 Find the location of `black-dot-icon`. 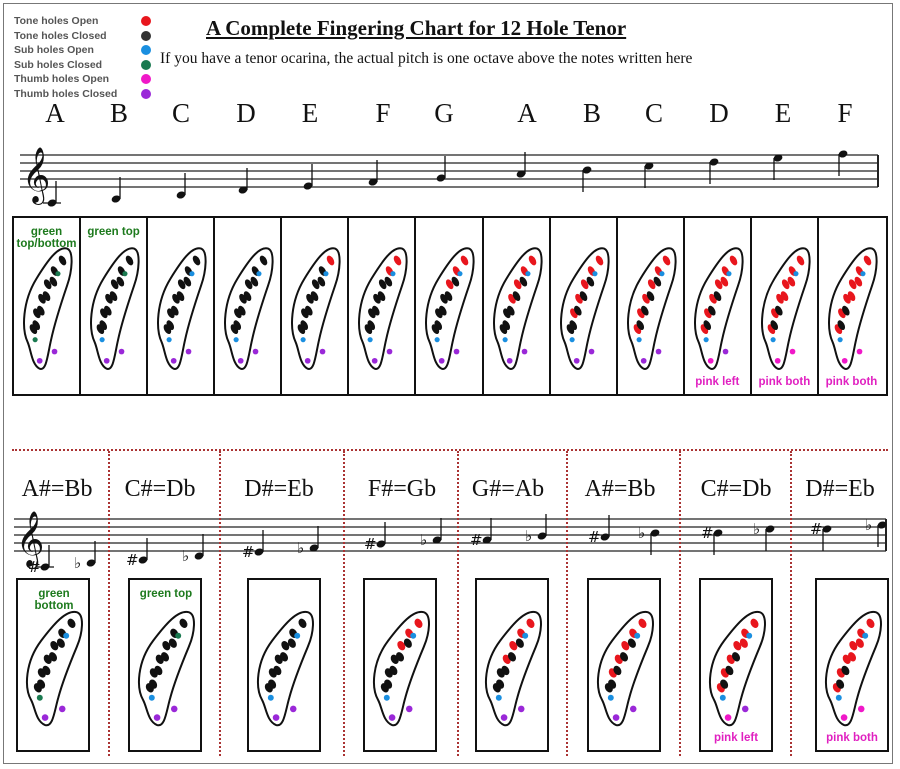

black-dot-icon is located at coordinates (146, 35).